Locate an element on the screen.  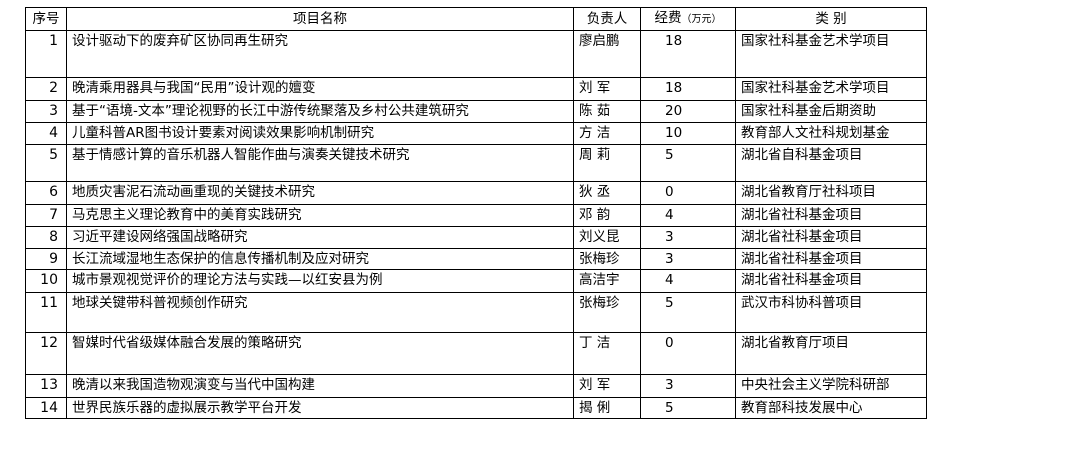
project-name: 世界民族乐器的虚拟展示教学平台开发 is located at coordinates (320, 408).